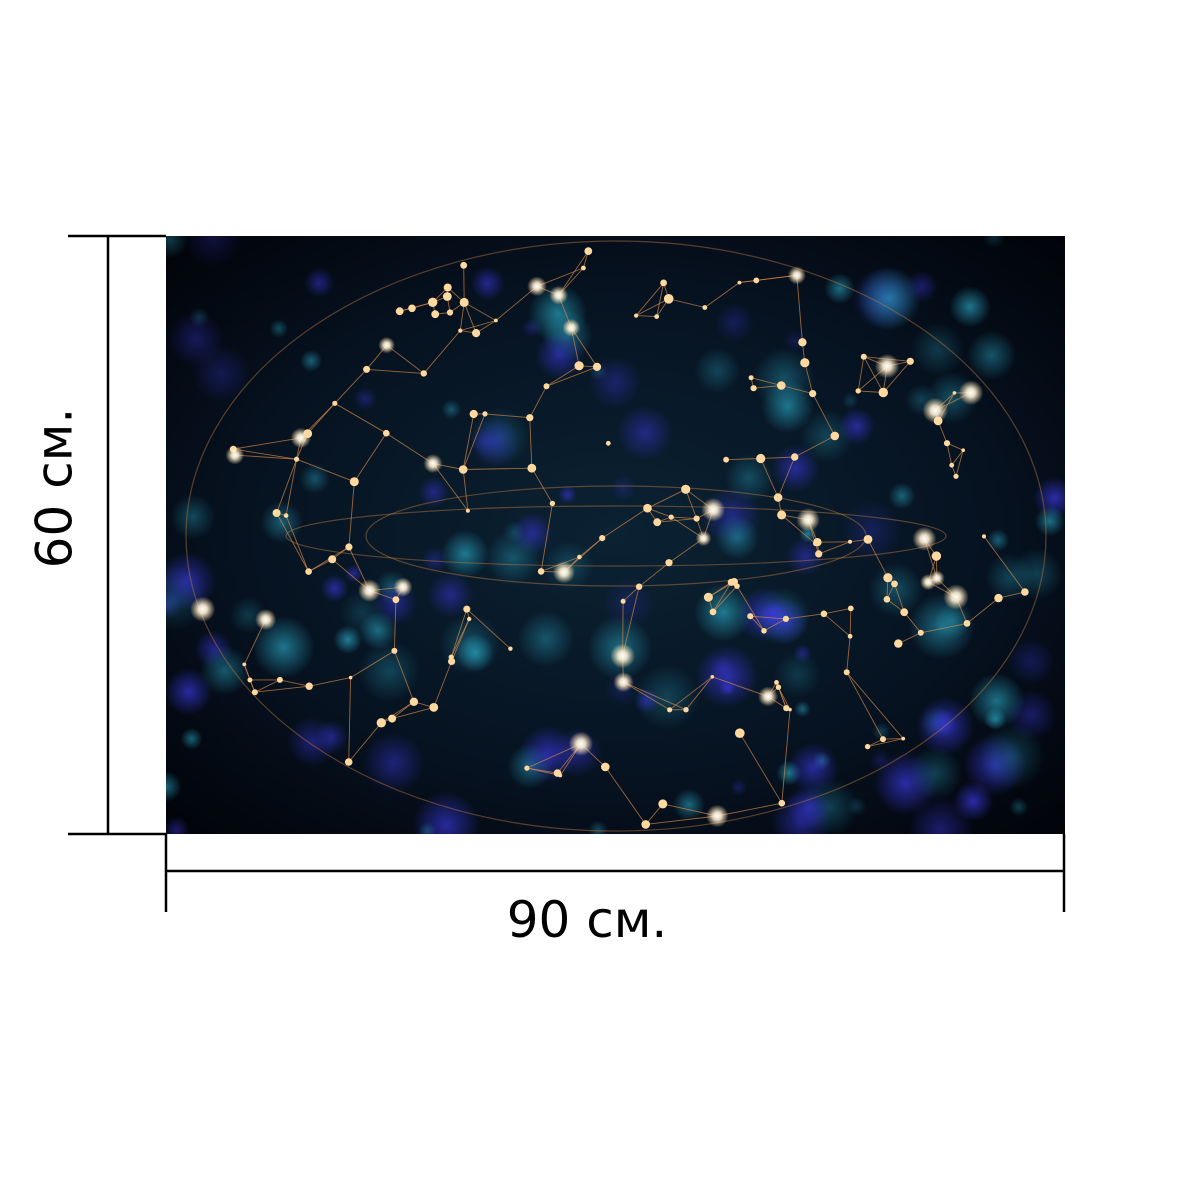 The image size is (1200, 1200). I want to click on width-label: 90 см., so click(587, 920).